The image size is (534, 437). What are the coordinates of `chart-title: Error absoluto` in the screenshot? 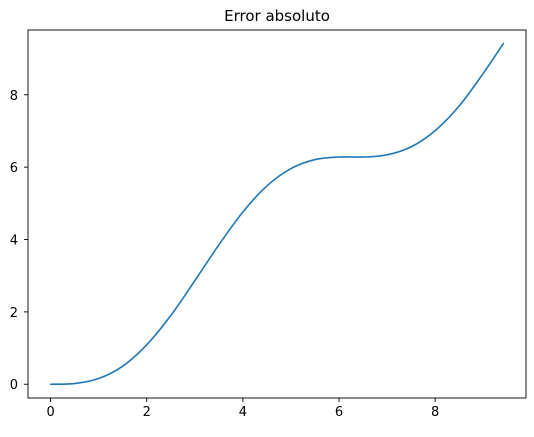 It's located at (277, 16).